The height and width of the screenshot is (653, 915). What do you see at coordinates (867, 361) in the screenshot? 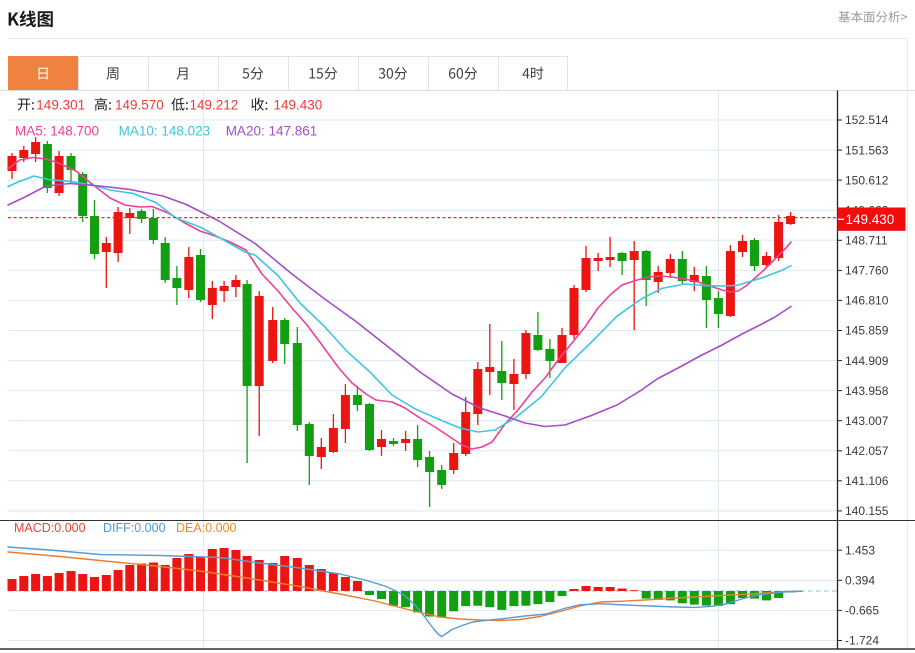
I see `svg-text: 144.909` at bounding box center [867, 361].